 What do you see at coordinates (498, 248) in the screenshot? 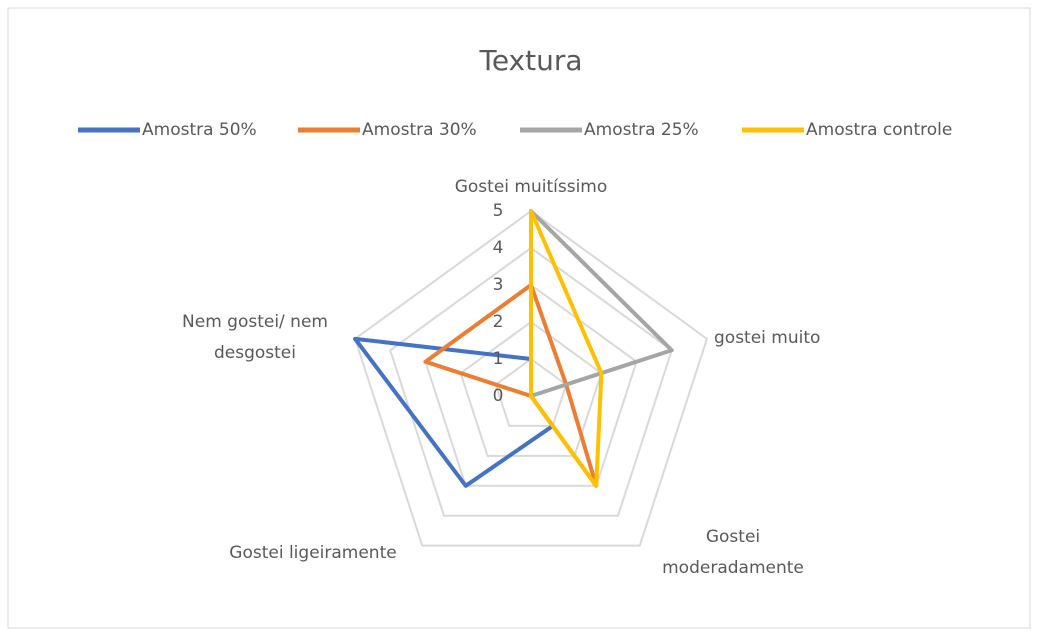
I see `axis-tick-label: 4` at bounding box center [498, 248].